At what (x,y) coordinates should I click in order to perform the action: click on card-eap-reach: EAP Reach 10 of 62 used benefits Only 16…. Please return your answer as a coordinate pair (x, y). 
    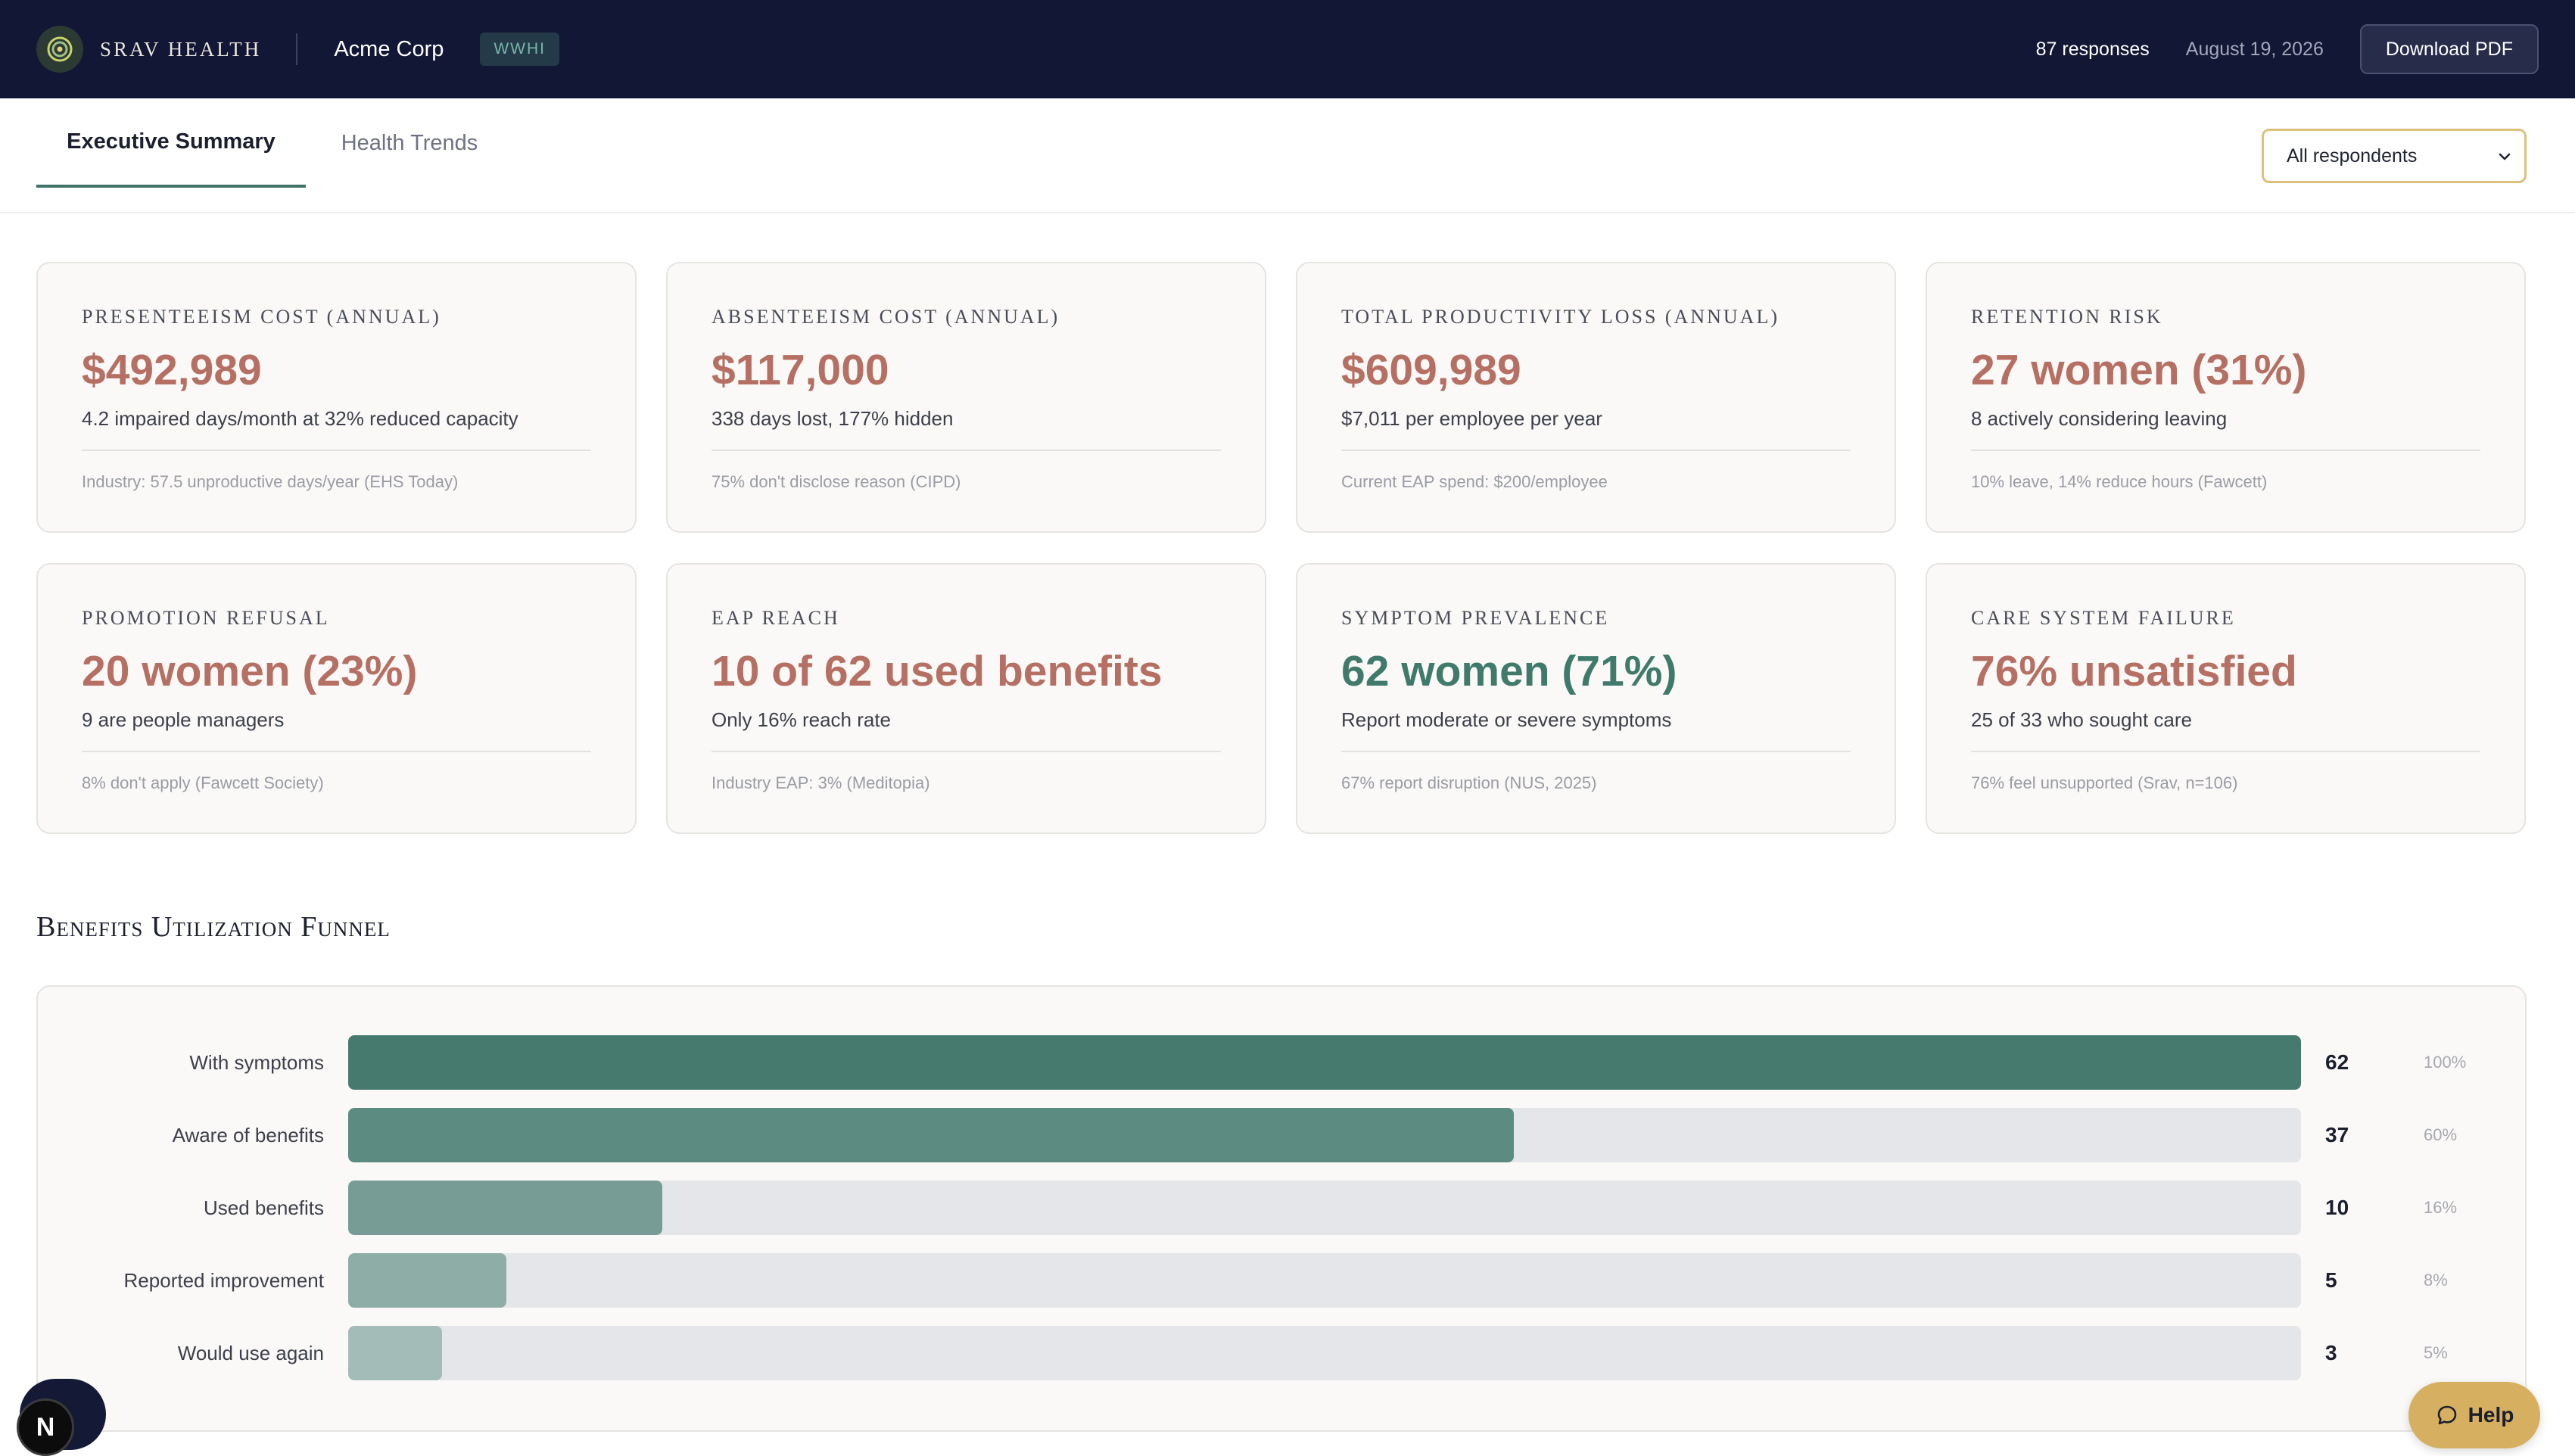
    Looking at the image, I should click on (966, 698).